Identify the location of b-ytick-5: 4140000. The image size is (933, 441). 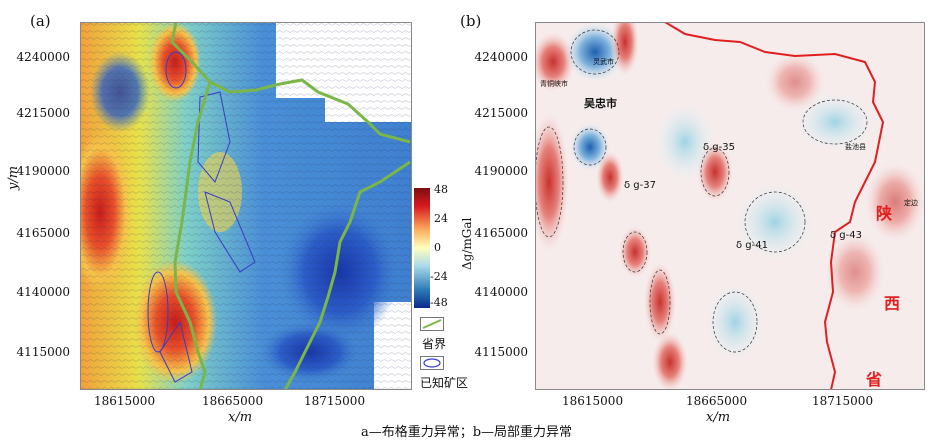
(501, 292).